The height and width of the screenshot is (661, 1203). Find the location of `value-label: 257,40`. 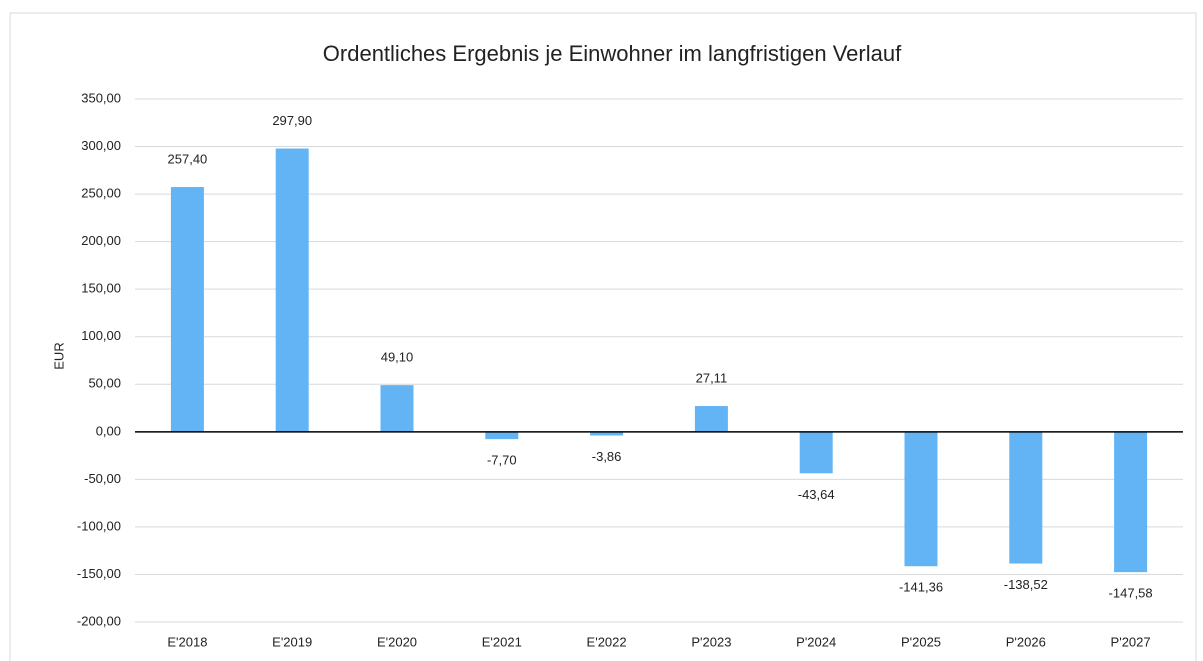

value-label: 257,40 is located at coordinates (188, 158).